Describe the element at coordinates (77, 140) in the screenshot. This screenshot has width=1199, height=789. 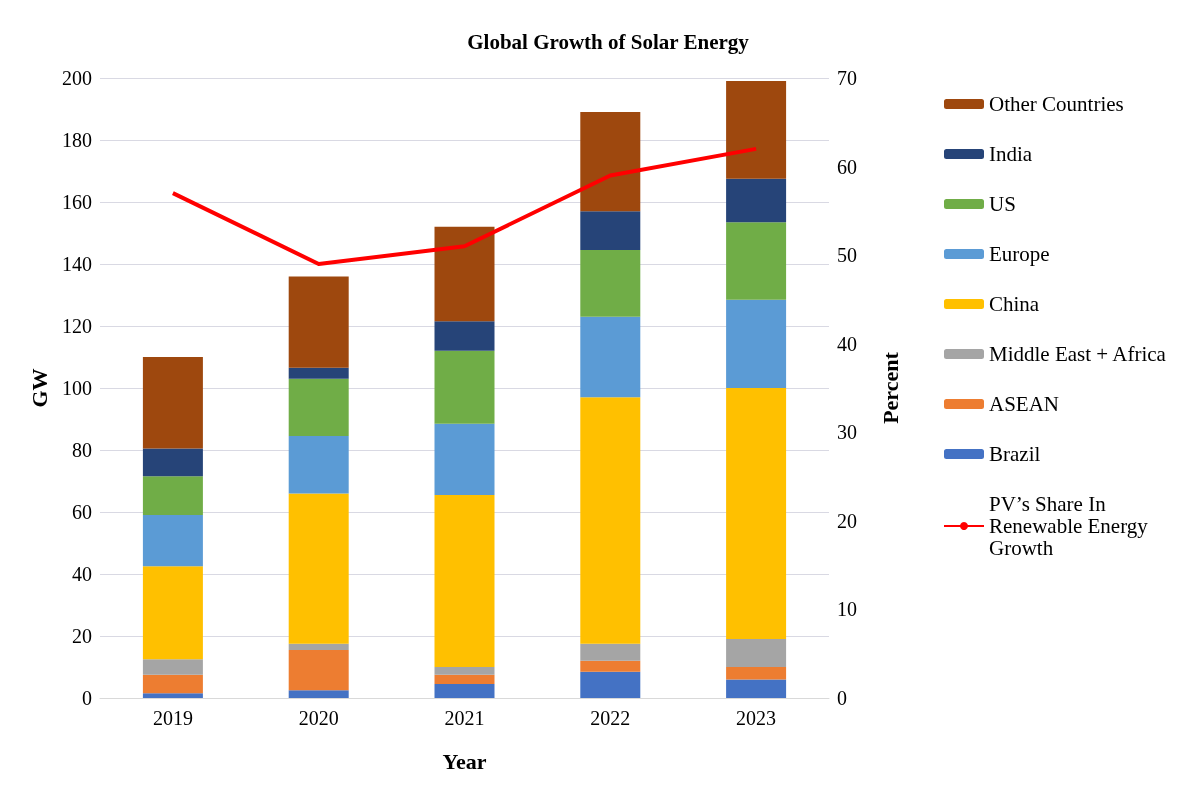
I see `y-tick-label: 180` at that location.